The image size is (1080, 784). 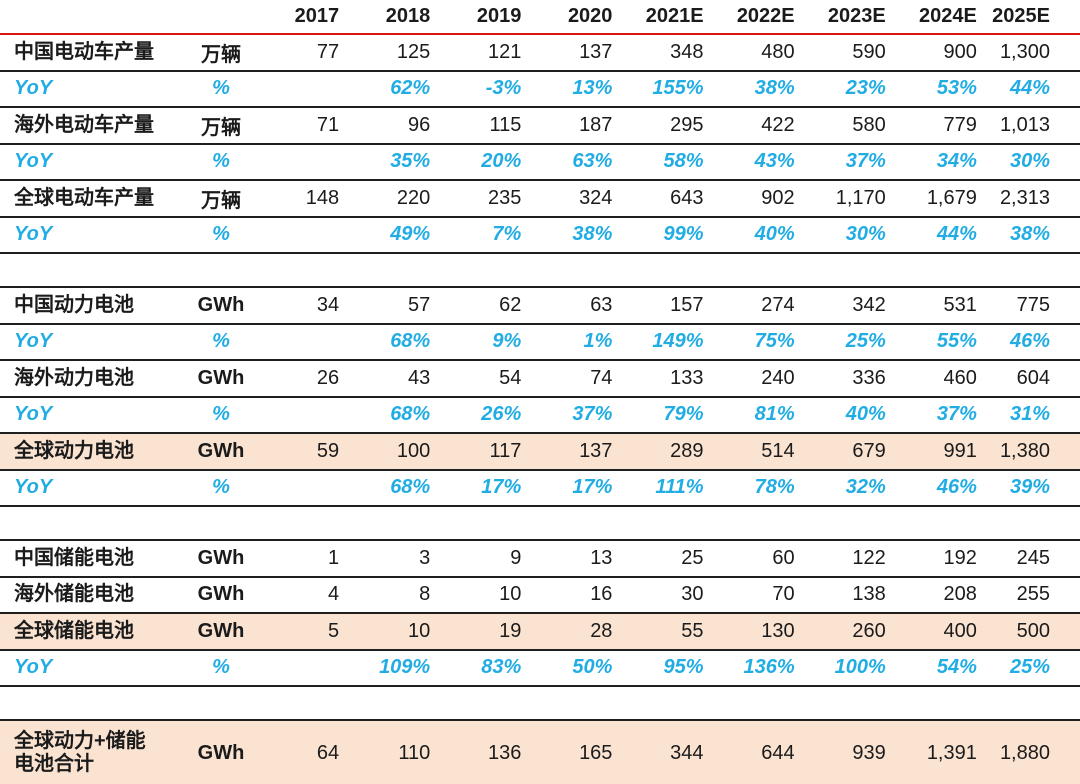 What do you see at coordinates (579, 162) in the screenshot?
I see `value-cell: 63%` at bounding box center [579, 162].